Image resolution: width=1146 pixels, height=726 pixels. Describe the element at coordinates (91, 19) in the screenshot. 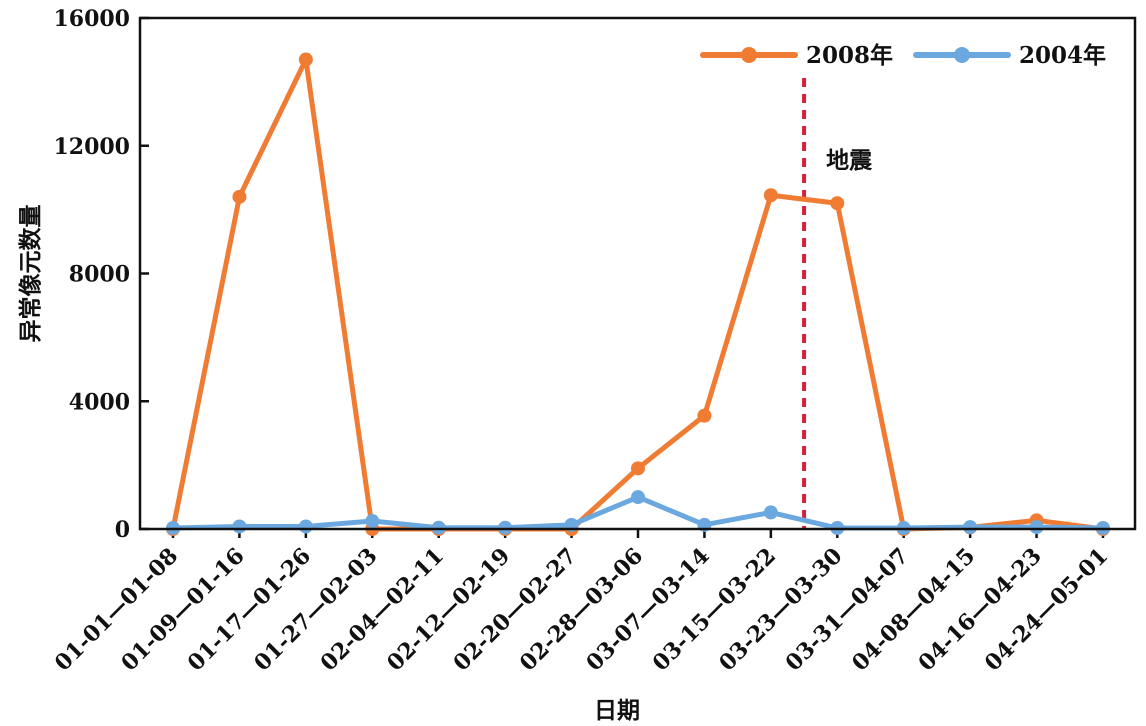

I see `y-tick-label: 16000` at that location.